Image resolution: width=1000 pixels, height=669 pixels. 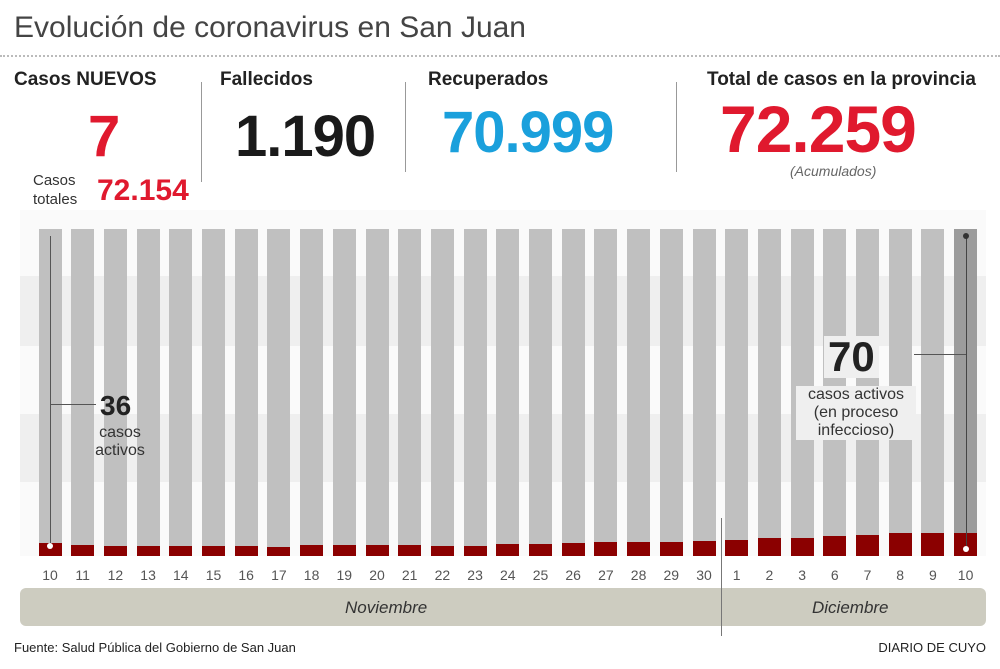 What do you see at coordinates (834, 575) in the screenshot?
I see `x-tick-label: 6` at bounding box center [834, 575].